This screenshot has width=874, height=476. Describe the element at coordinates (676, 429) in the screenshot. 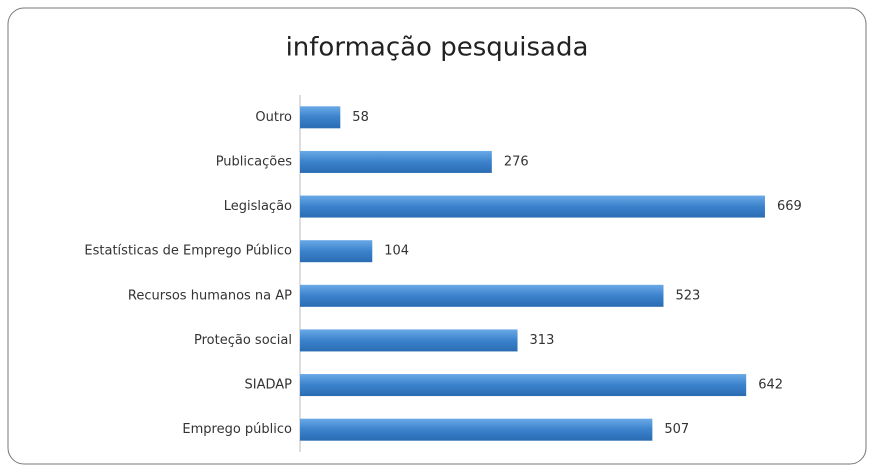

I see `value-label: 507` at that location.